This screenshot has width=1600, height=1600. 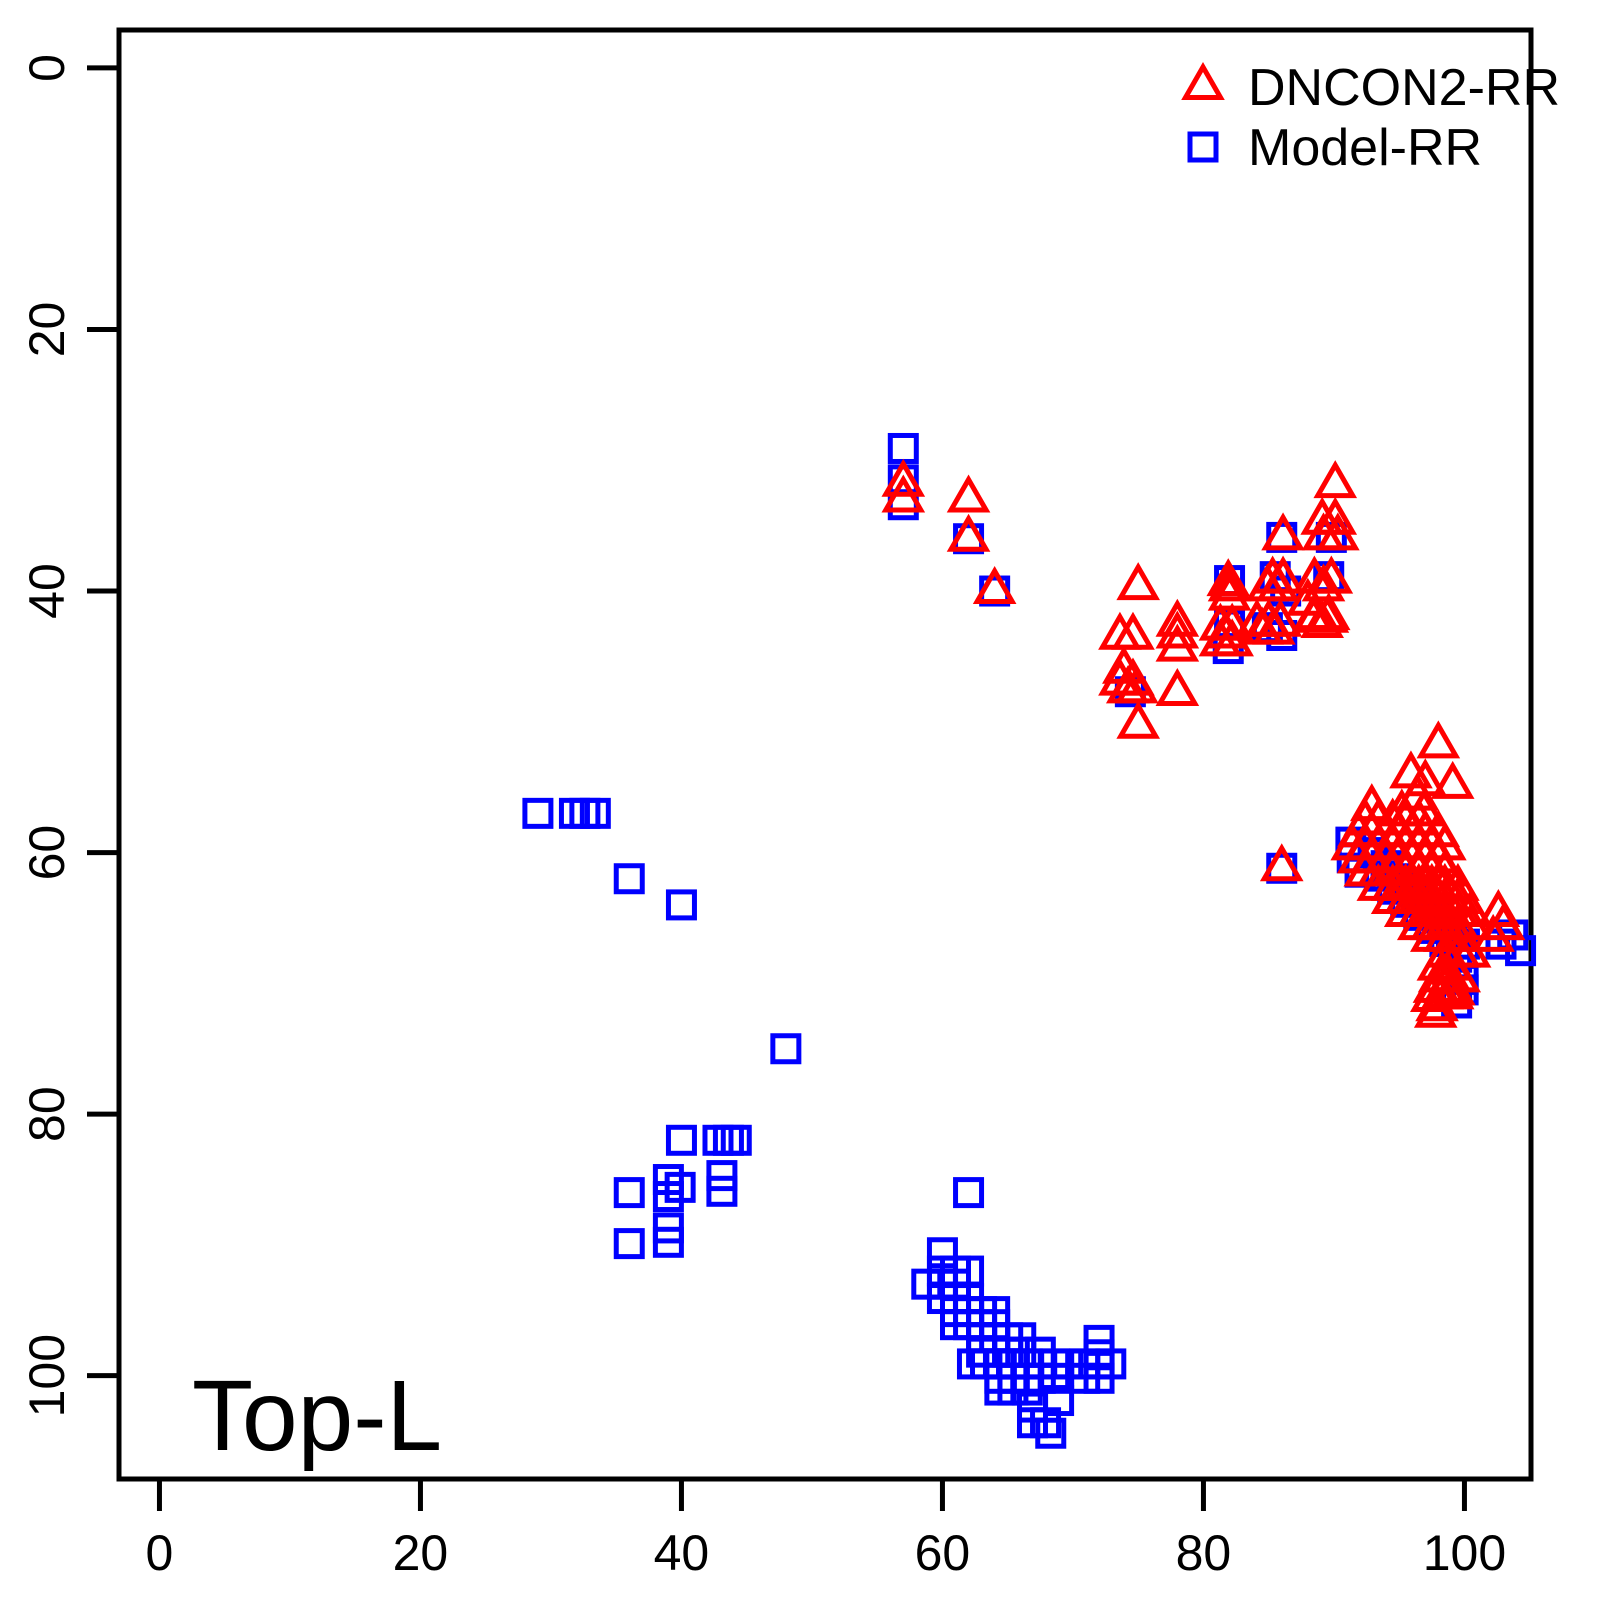 What do you see at coordinates (1204, 1553) in the screenshot?
I see `x-tick-label: 80` at bounding box center [1204, 1553].